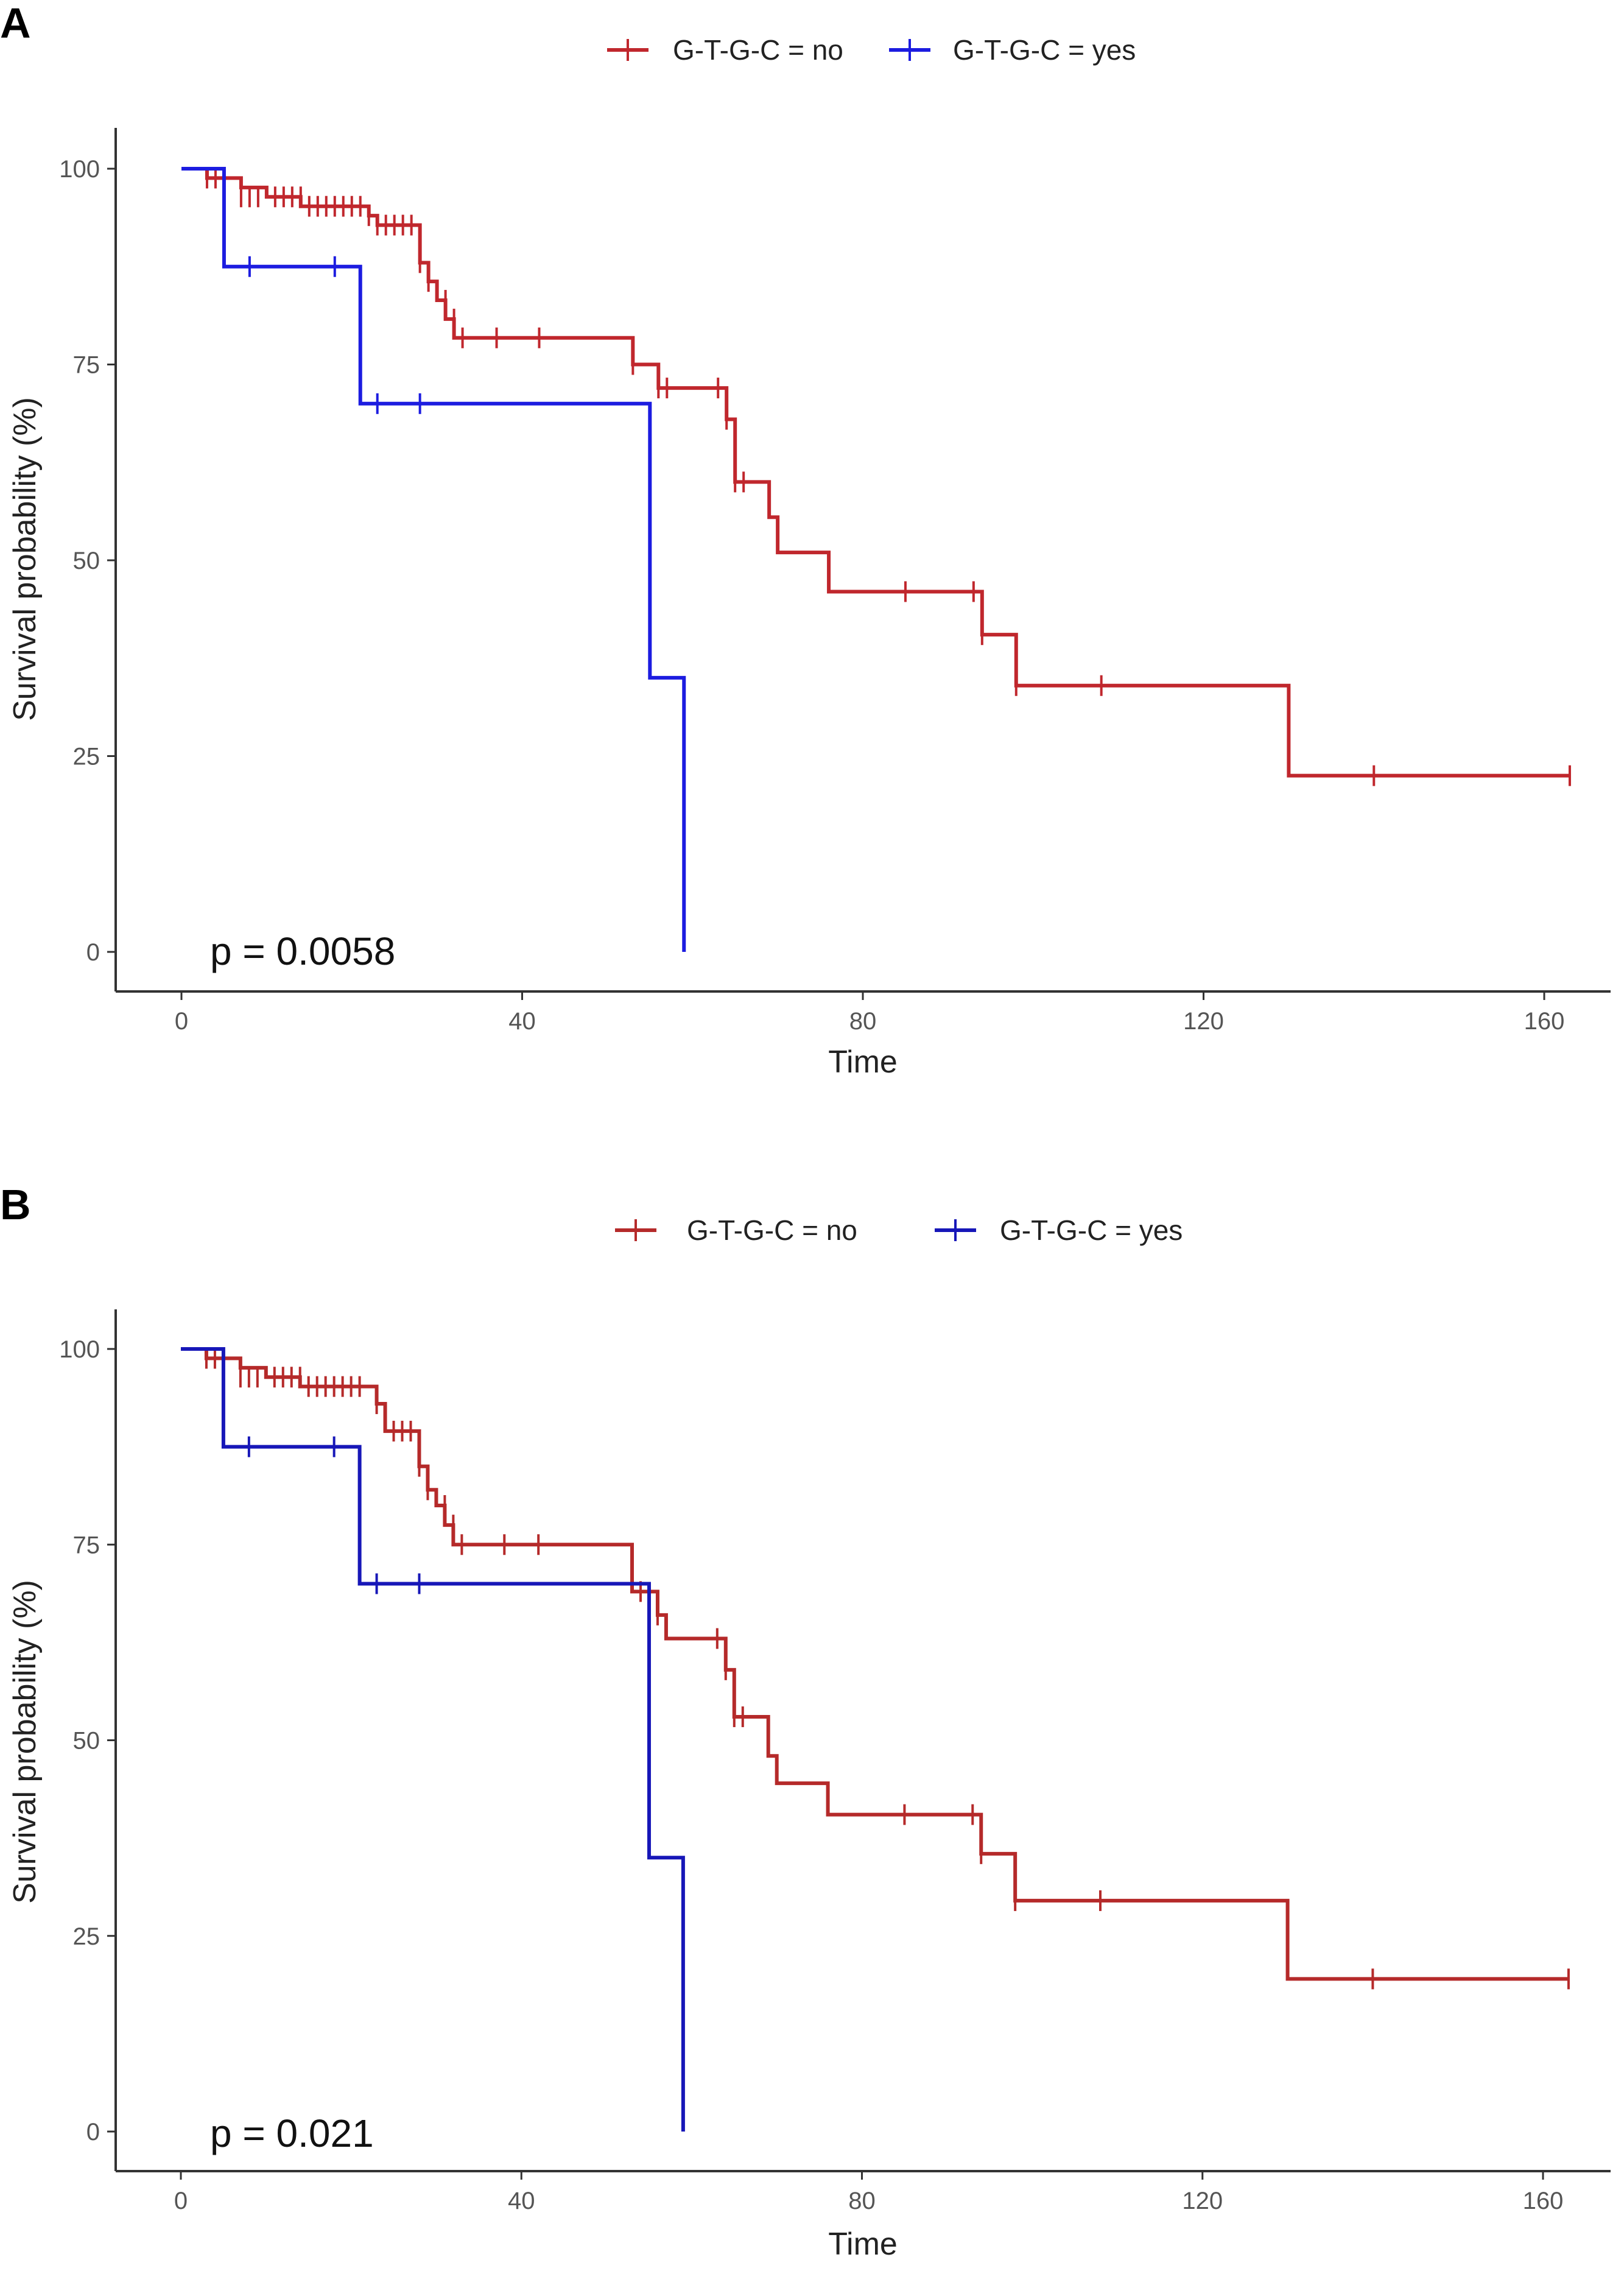 This screenshot has height=2271, width=1624. I want to click on y-axis-title-a: Survival probability (%), so click(25, 559).